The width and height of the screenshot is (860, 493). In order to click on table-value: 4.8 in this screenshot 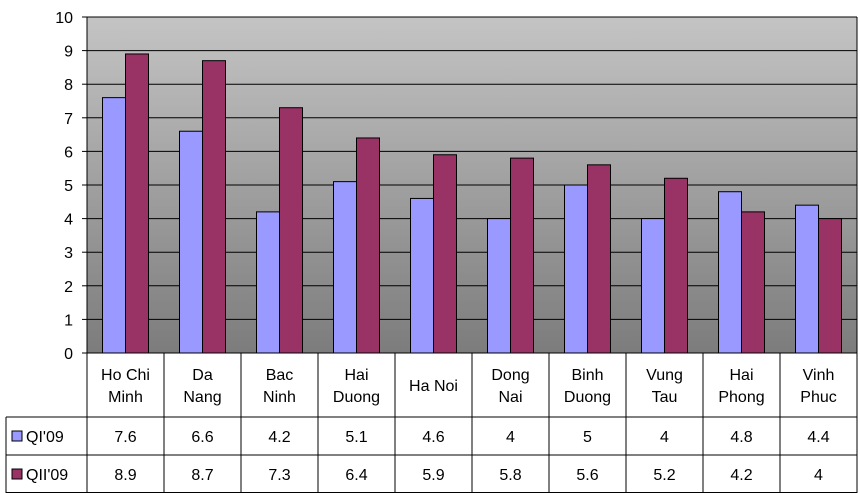, I will do `click(741, 437)`.